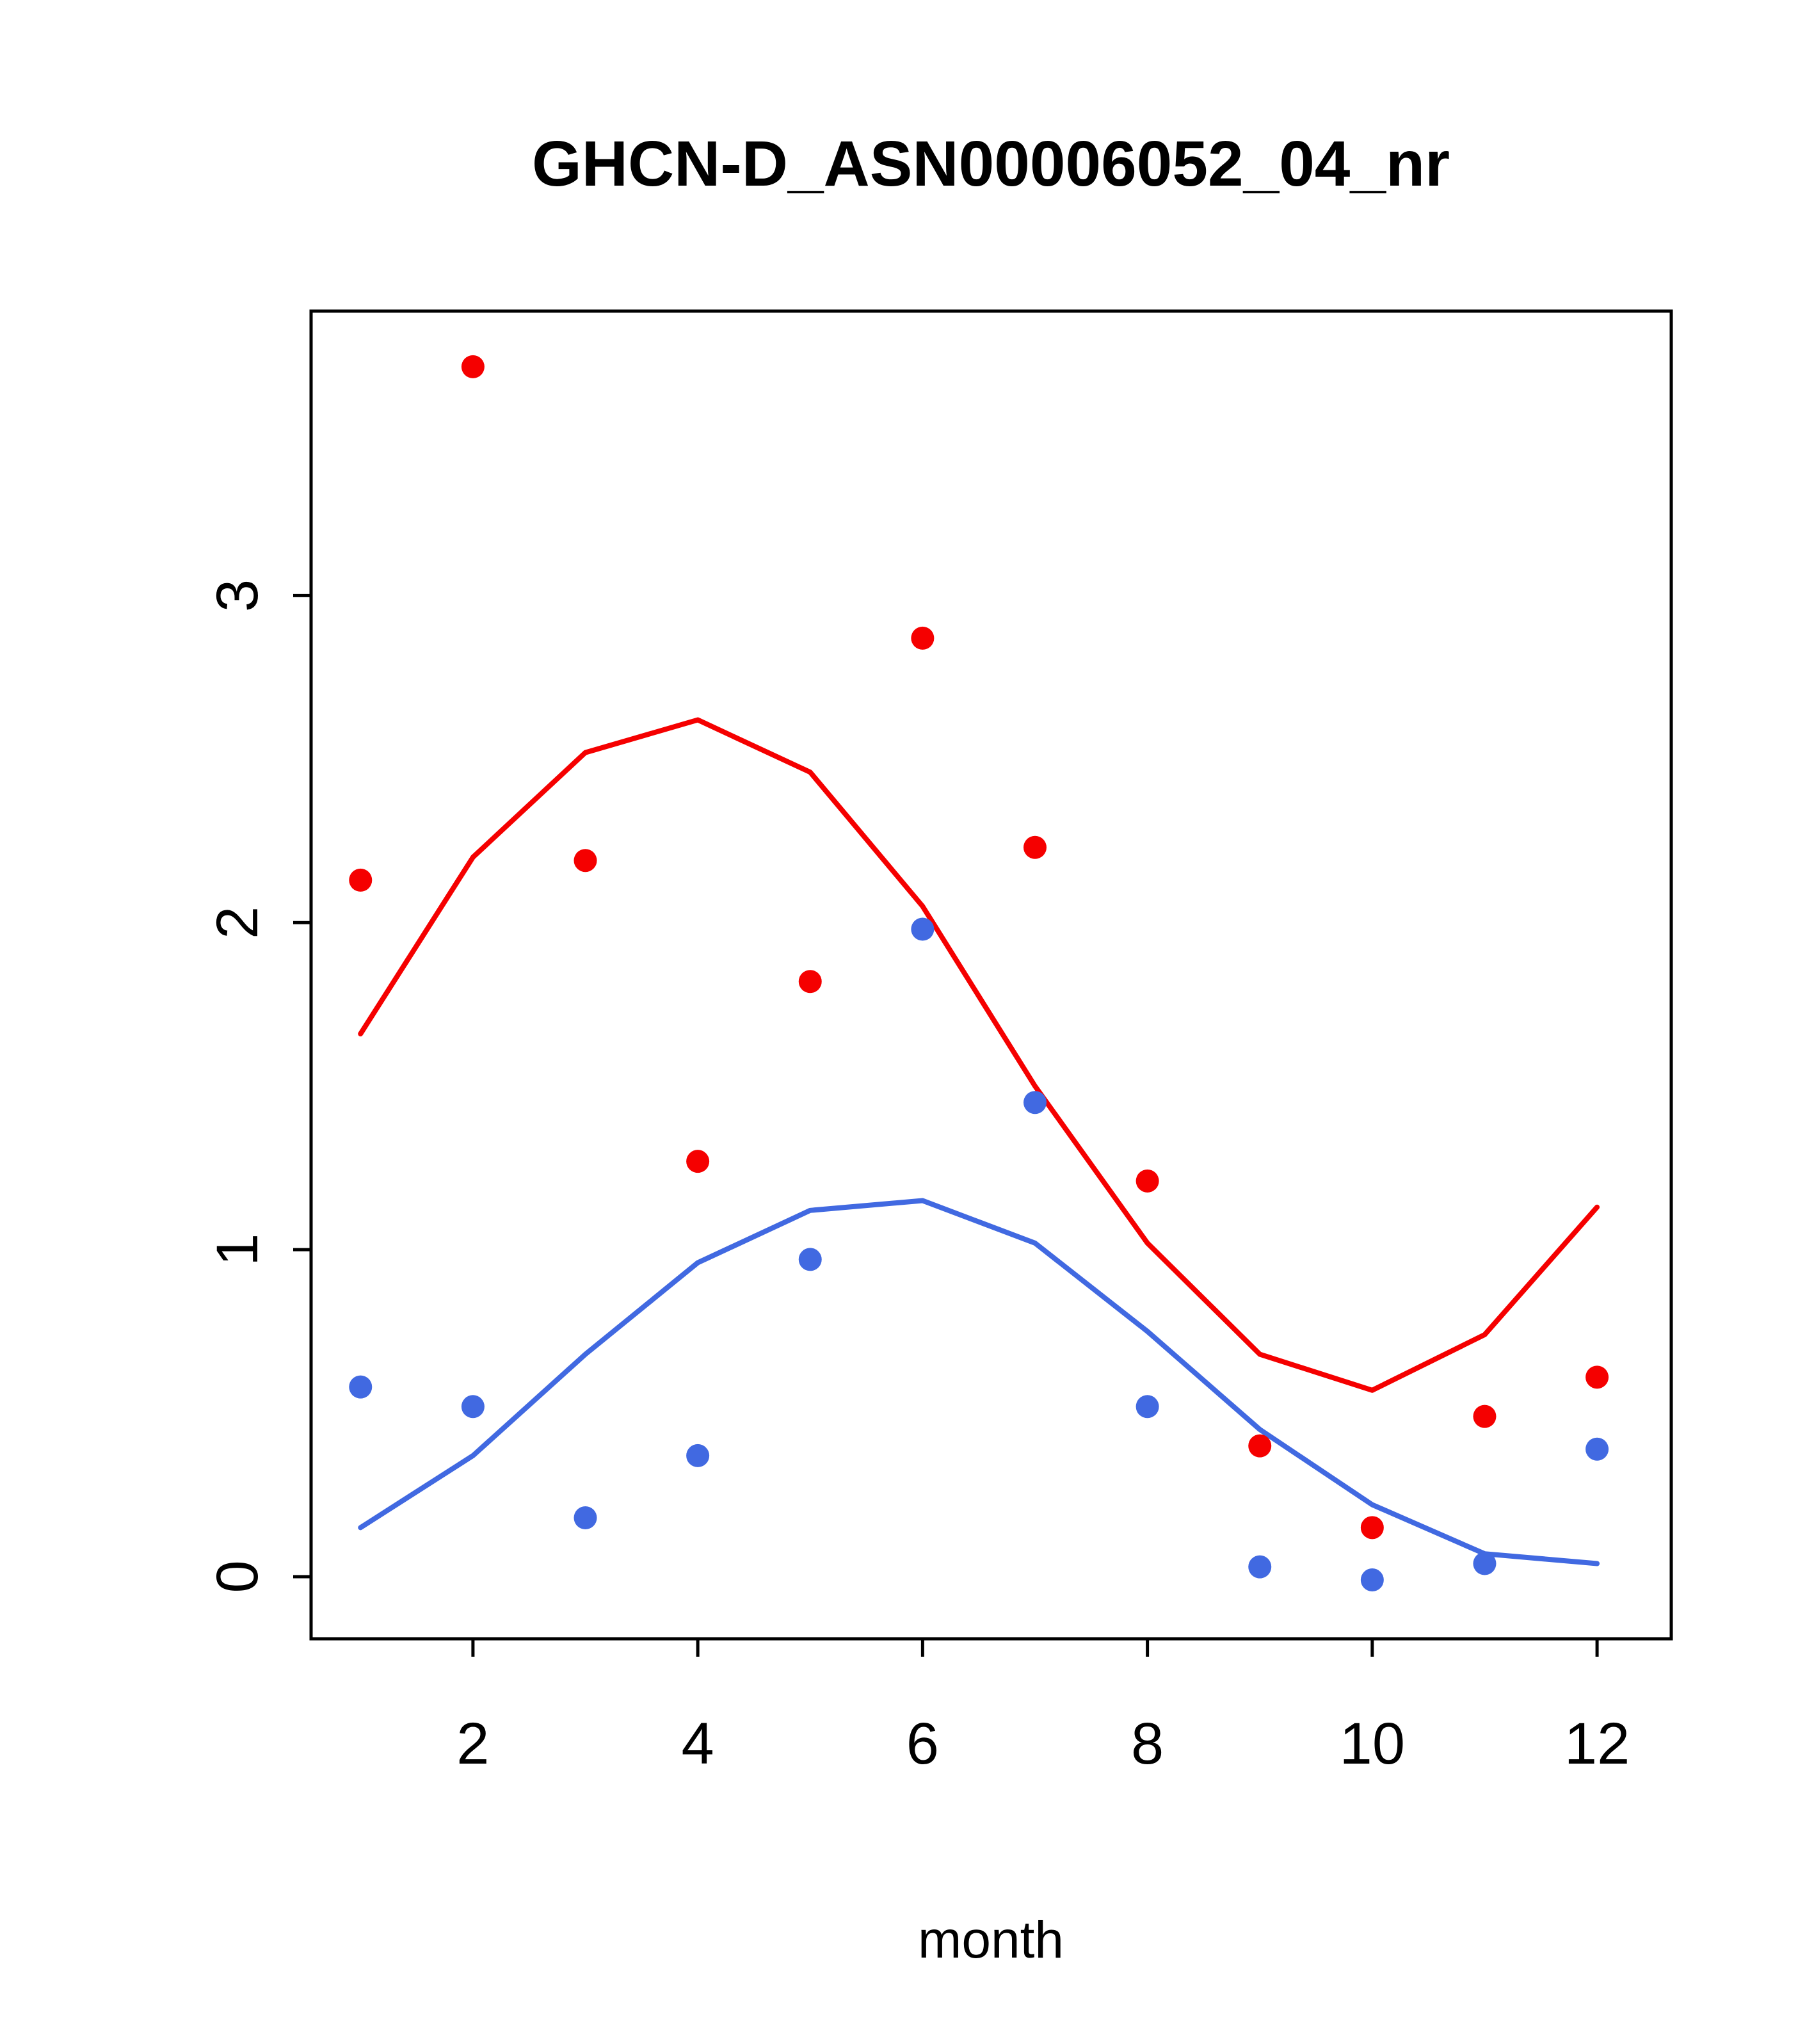 The height and width of the screenshot is (2044, 1814). What do you see at coordinates (237, 595) in the screenshot?
I see `y-axis-tick-label: 3` at bounding box center [237, 595].